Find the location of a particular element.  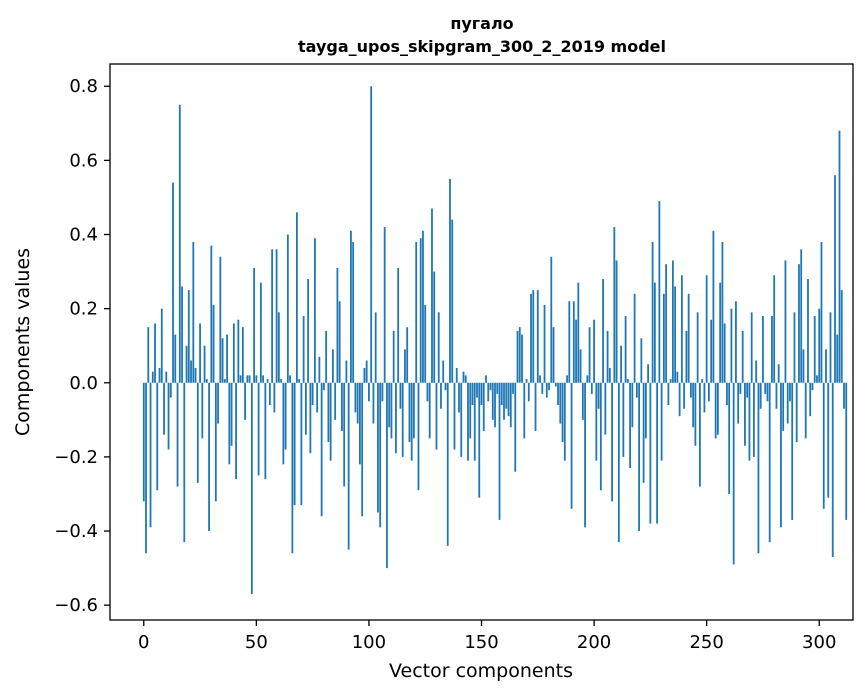

x-tick-label: 200 is located at coordinates (594, 642).